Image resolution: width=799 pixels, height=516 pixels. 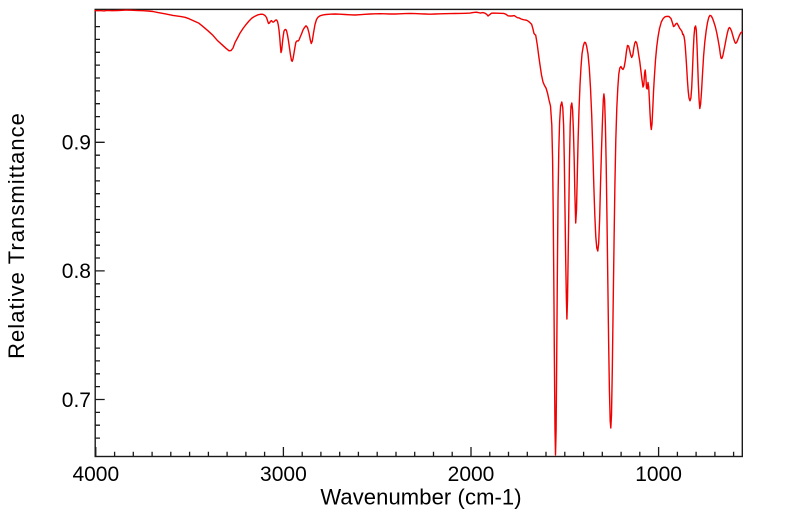 What do you see at coordinates (420, 497) in the screenshot?
I see `svg-text: Wavenumber (cm-1)` at bounding box center [420, 497].